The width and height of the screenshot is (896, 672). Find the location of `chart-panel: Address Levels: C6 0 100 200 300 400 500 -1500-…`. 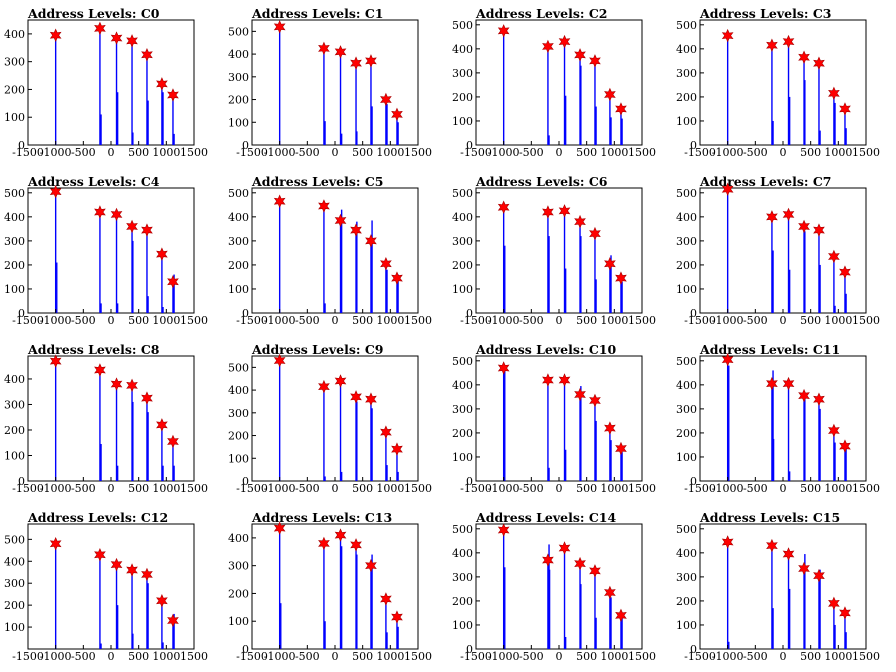

chart-panel: Address Levels: C6 0 100 200 300 400 500 -1500-… is located at coordinates (560, 252).